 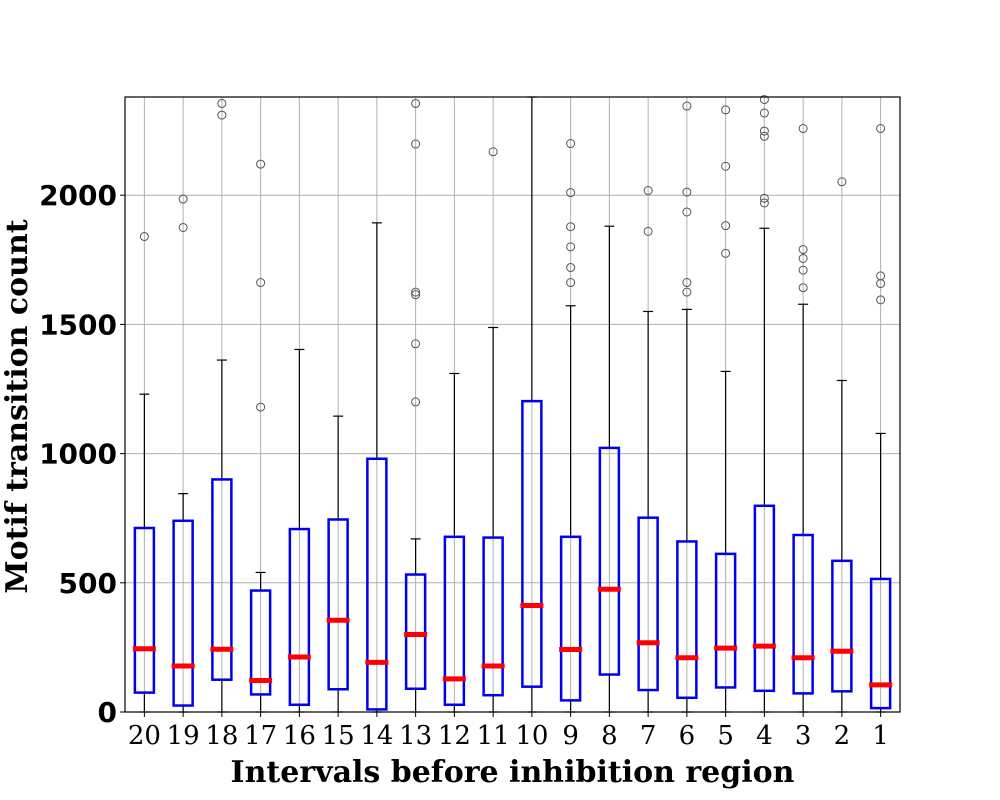 I want to click on x-tick-label: 1, so click(x=880, y=736).